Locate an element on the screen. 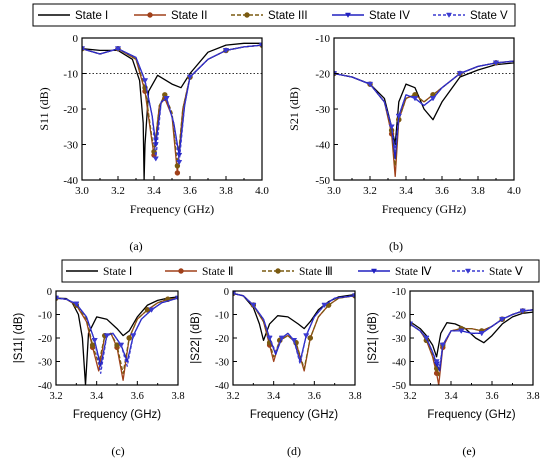 This screenshot has height=464, width=550. caption-d: (d) is located at coordinates (294, 451).